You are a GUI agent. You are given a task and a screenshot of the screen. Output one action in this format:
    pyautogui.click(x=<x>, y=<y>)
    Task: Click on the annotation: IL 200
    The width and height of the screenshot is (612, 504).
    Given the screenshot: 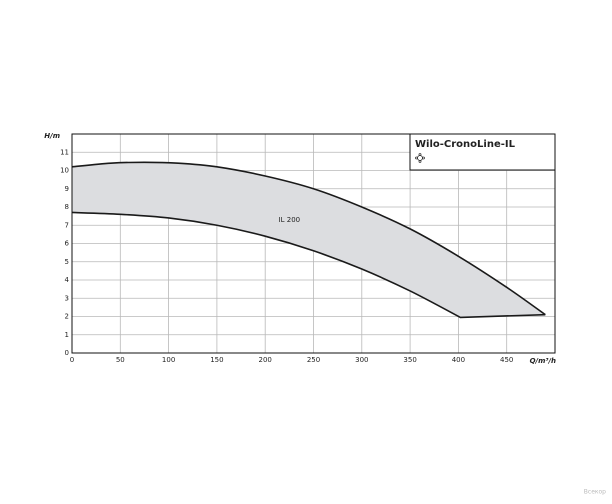 What is the action you would take?
    pyautogui.click(x=290, y=220)
    